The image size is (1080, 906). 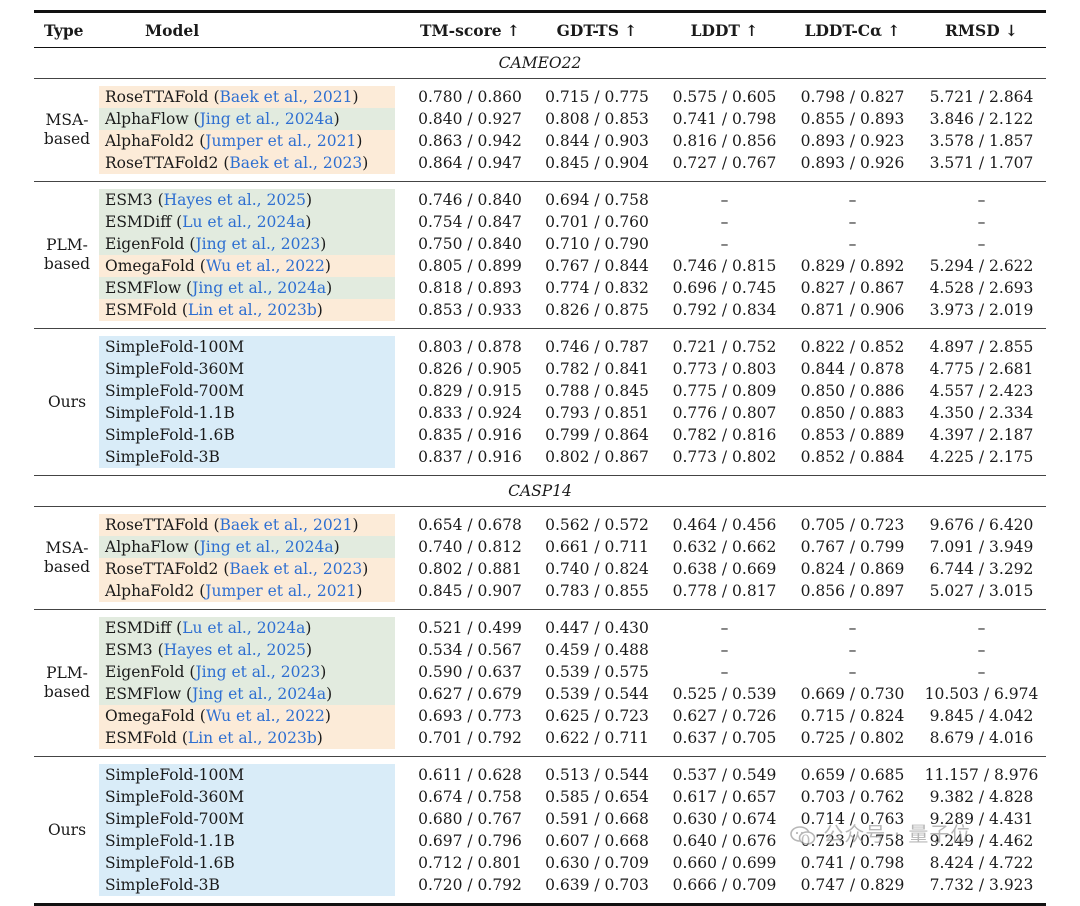 What do you see at coordinates (162, 457) in the screenshot?
I see `model-name: SimpleFold-3B` at bounding box center [162, 457].